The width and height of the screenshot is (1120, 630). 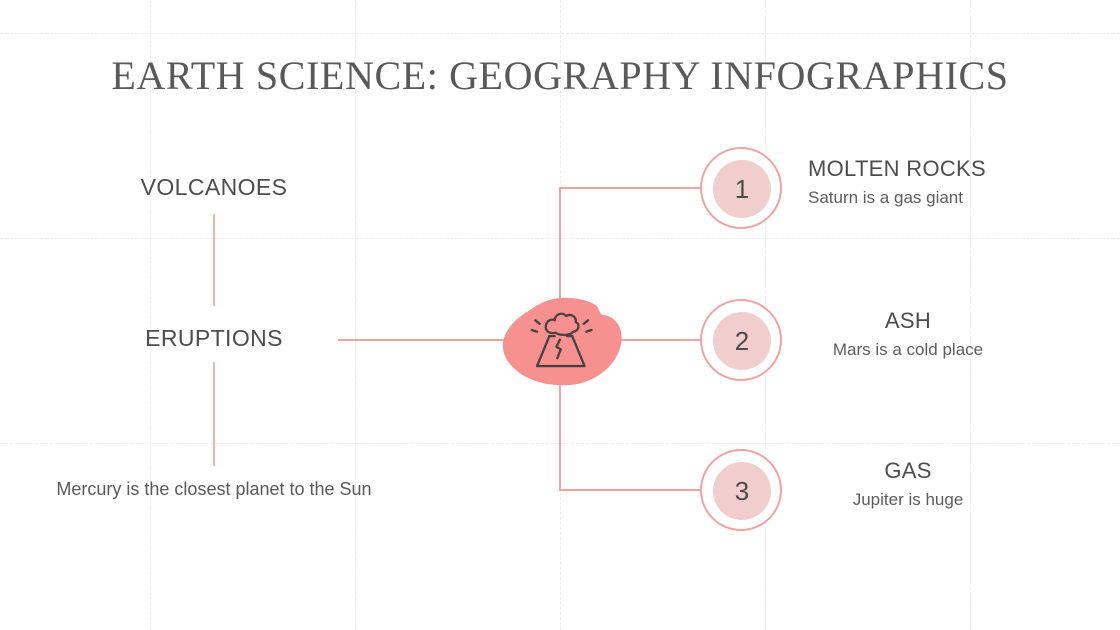 I want to click on volcano-icon, so click(x=562, y=340).